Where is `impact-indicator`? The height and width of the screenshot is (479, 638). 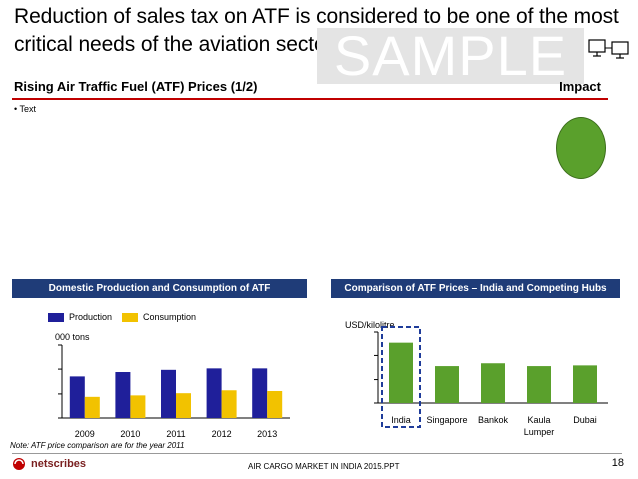 impact-indicator is located at coordinates (581, 148).